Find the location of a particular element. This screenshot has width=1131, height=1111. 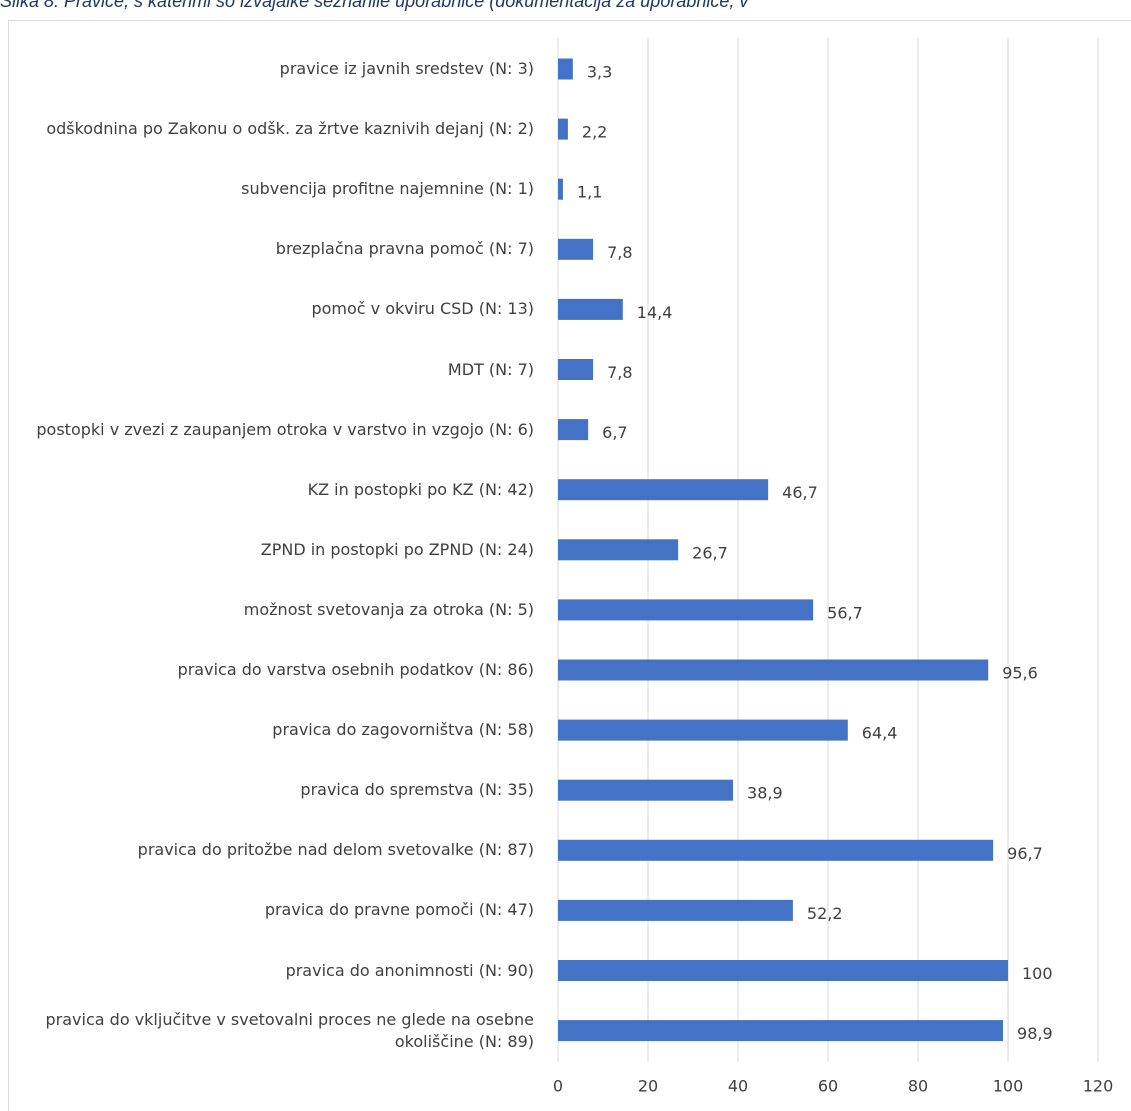

value-label: 6,7 is located at coordinates (614, 432).